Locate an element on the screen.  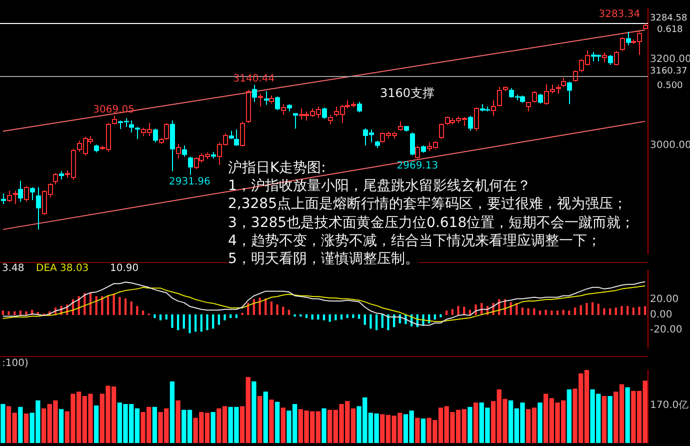
annotation: 3283.34 is located at coordinates (619, 14).